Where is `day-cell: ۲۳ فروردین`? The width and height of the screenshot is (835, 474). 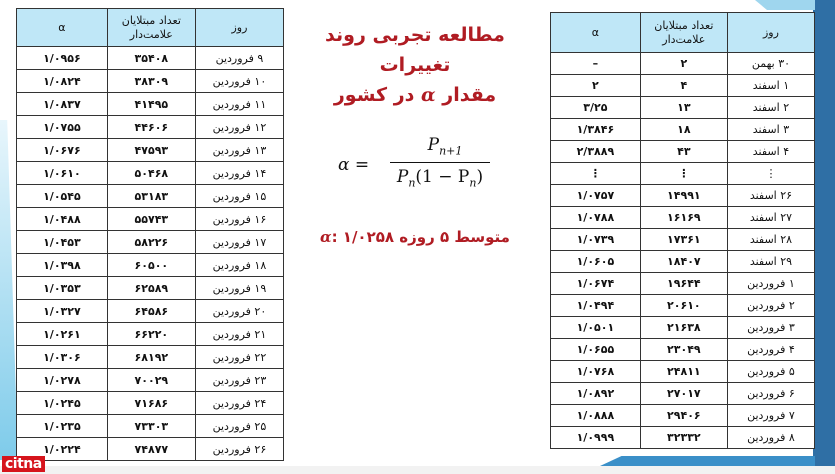
day-cell: ۲۳ فروردین is located at coordinates (239, 380).